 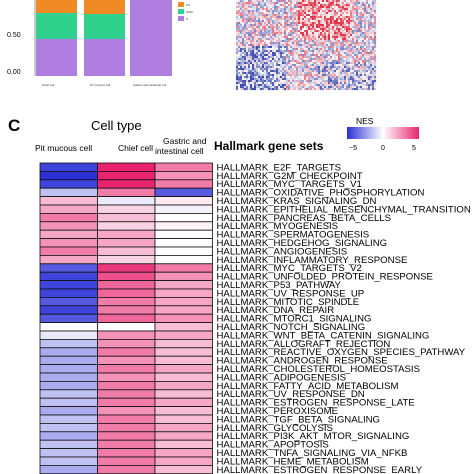 What do you see at coordinates (316, 403) in the screenshot?
I see `gene-set-label: HALLMARK_ESTROGEN_RESPONSE_LATE` at bounding box center [316, 403].